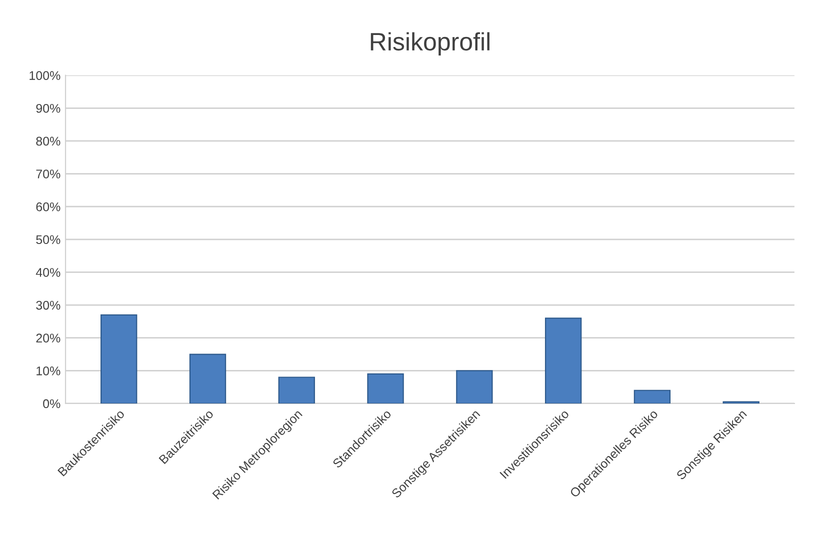 The height and width of the screenshot is (538, 819). What do you see at coordinates (48, 108) in the screenshot?
I see `y-tick-label: 90%` at bounding box center [48, 108].